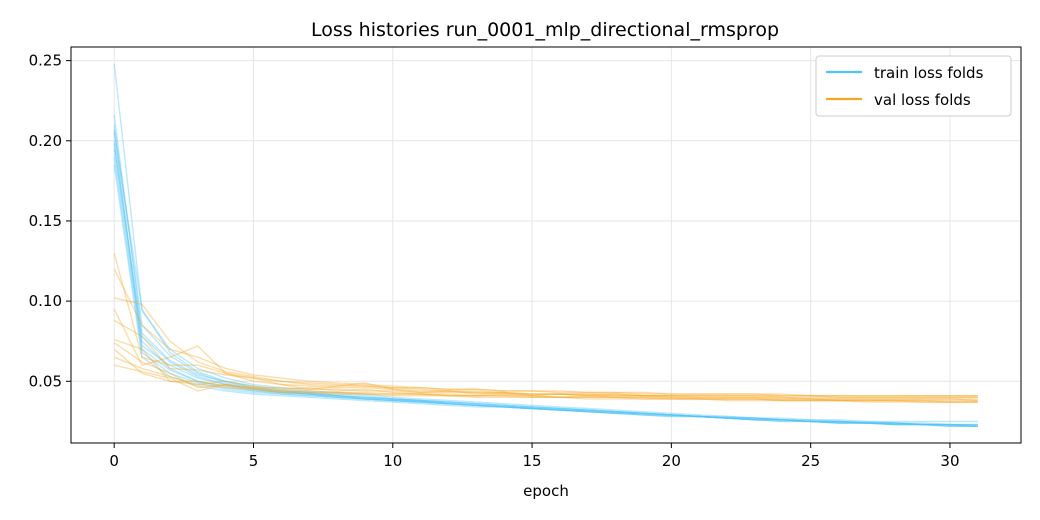 This screenshot has height=520, width=1040. Describe the element at coordinates (929, 73) in the screenshot. I see `legend-label-train: train loss folds` at that location.